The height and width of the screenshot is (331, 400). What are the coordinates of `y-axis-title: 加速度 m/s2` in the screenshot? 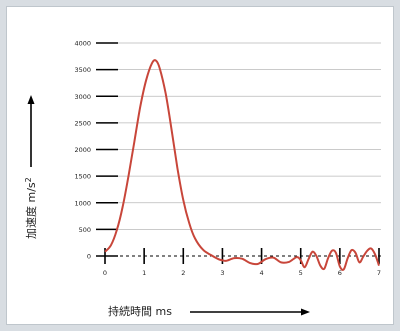 It's located at (31, 208).